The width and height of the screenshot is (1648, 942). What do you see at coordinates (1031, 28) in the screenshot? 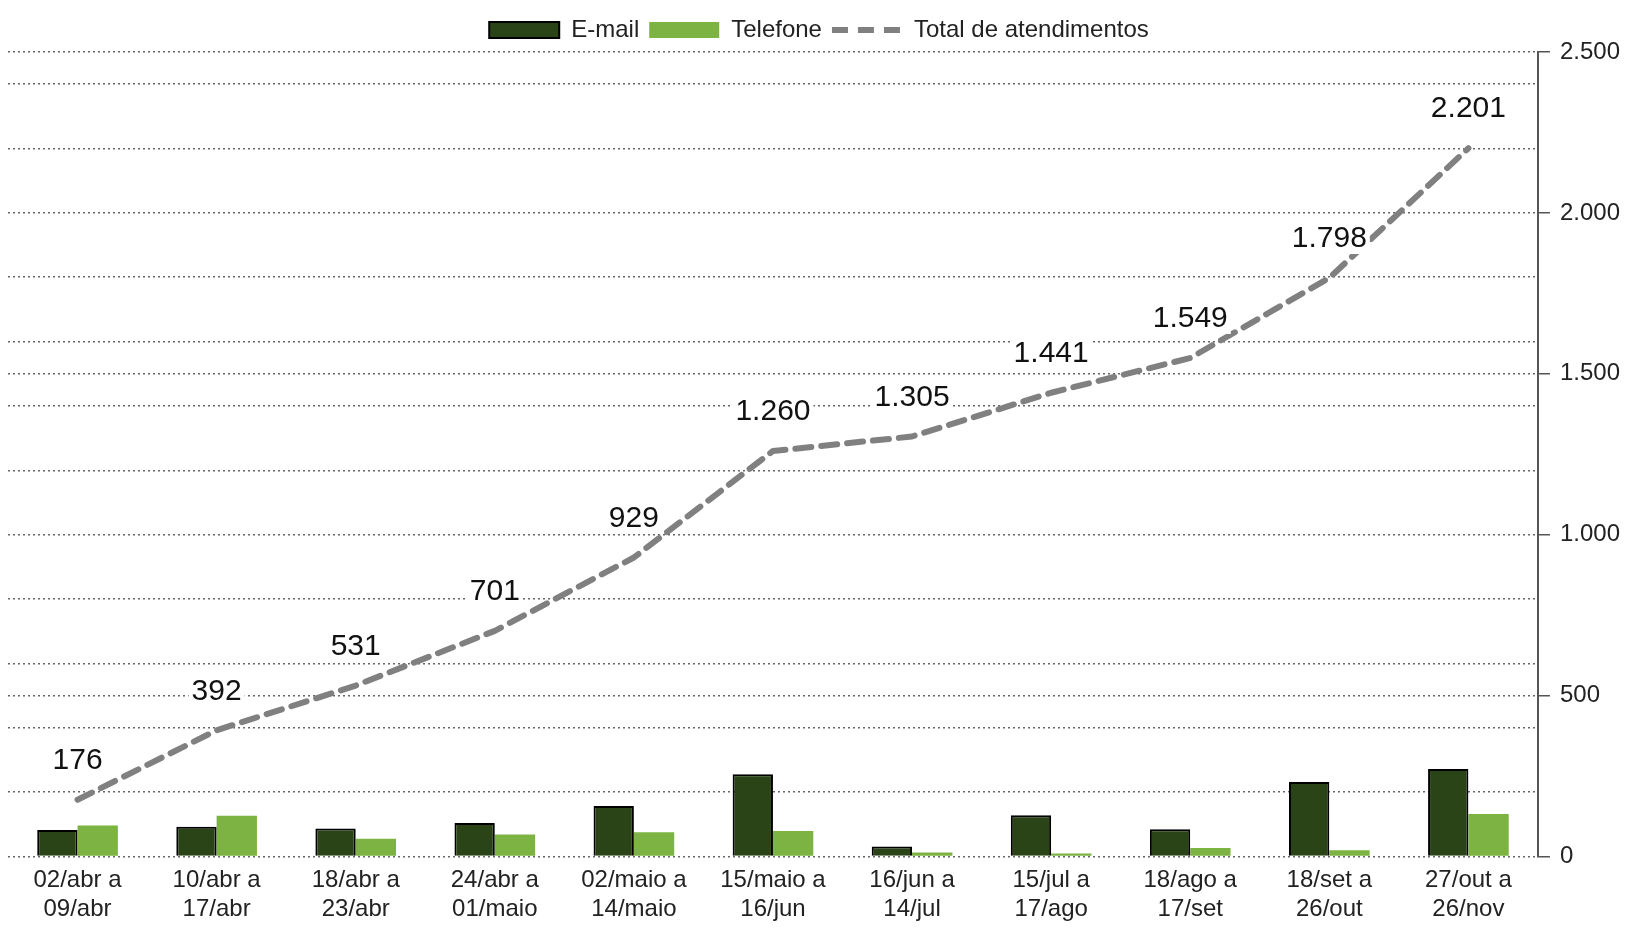
I see `legend-label: Total de atendimentos` at bounding box center [1031, 28].